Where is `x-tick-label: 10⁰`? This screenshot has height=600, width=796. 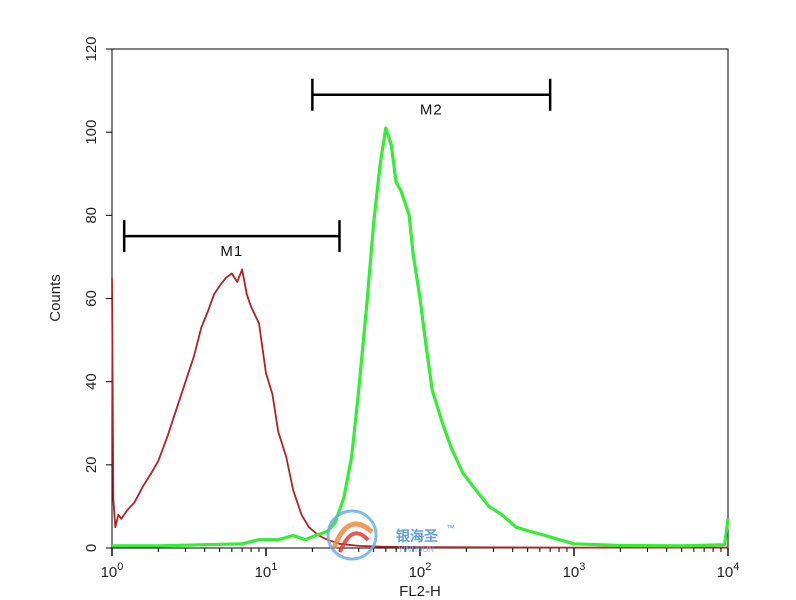
x-tick-label: 10⁰ is located at coordinates (112, 571).